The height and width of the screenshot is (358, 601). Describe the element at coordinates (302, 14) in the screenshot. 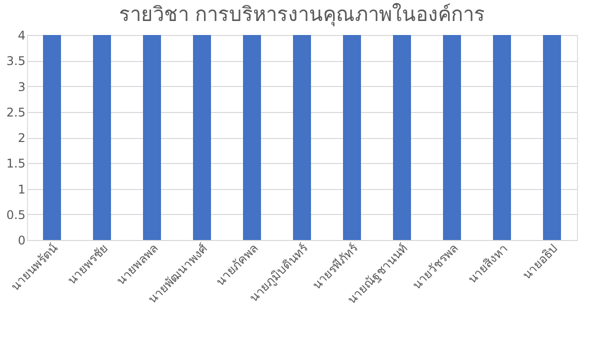

I see `chart-title: รายวิชา การบริหารงานคุณภาพในองค์การ` at that location.